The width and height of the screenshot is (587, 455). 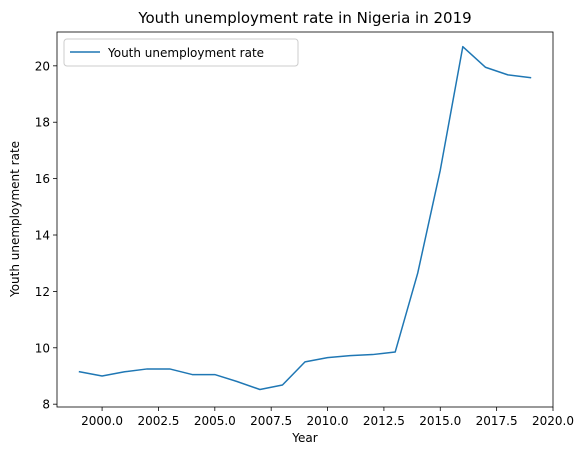 What do you see at coordinates (215, 421) in the screenshot?
I see `x-tick-label: 2005.0` at bounding box center [215, 421].